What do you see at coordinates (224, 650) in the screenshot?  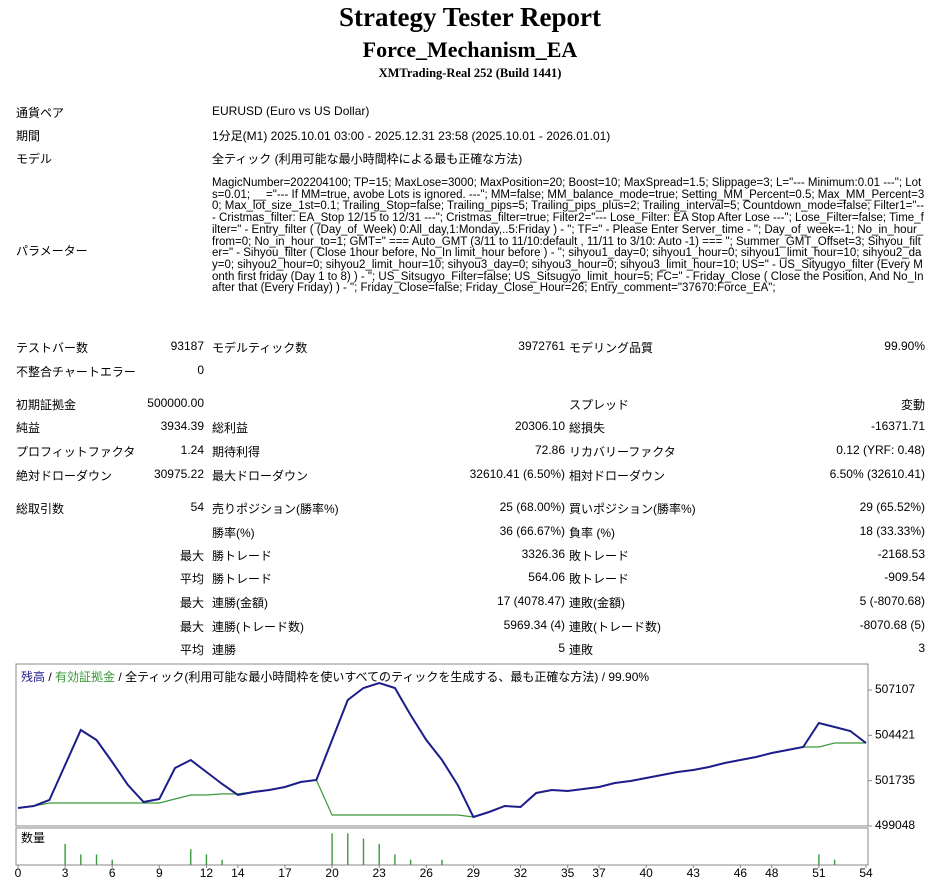 I see `stat-label: 連勝` at bounding box center [224, 650].